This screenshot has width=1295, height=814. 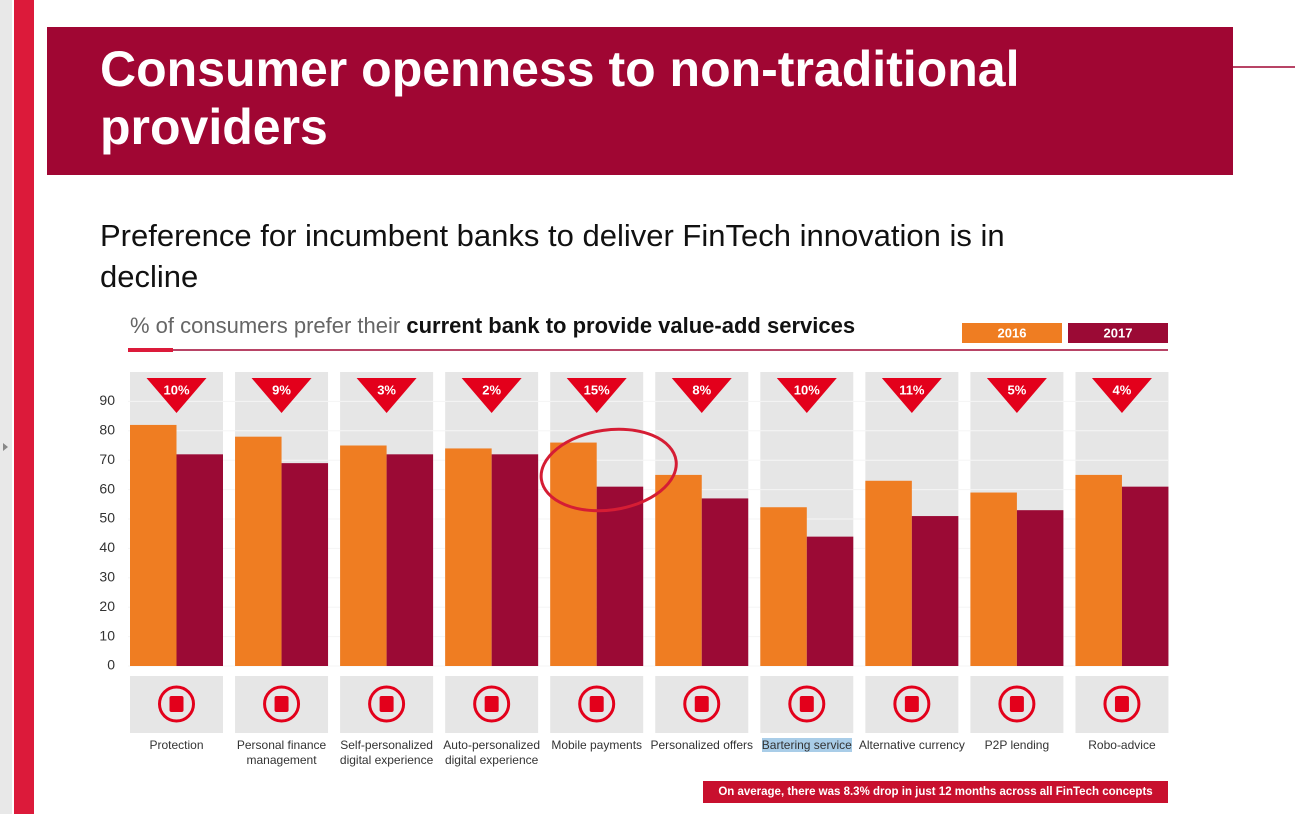 What do you see at coordinates (597, 389) in the screenshot?
I see `drop-label: 15%` at bounding box center [597, 389].